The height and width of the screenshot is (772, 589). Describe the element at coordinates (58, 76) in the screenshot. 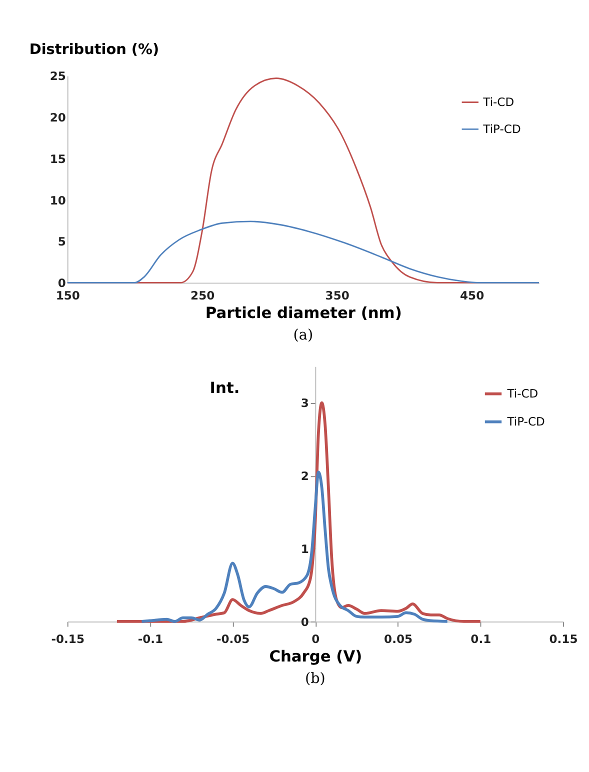

I see `y-tick-label: 25` at that location.